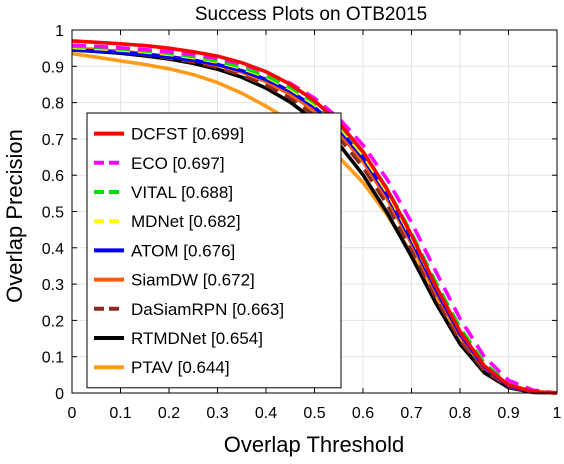 This screenshot has height=464, width=564. What do you see at coordinates (53, 140) in the screenshot?
I see `y-tick-label: 0.7` at bounding box center [53, 140].